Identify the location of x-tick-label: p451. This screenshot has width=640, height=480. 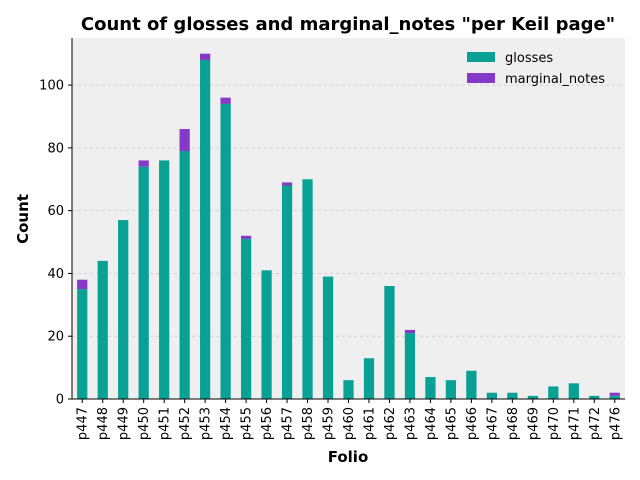
(165, 423).